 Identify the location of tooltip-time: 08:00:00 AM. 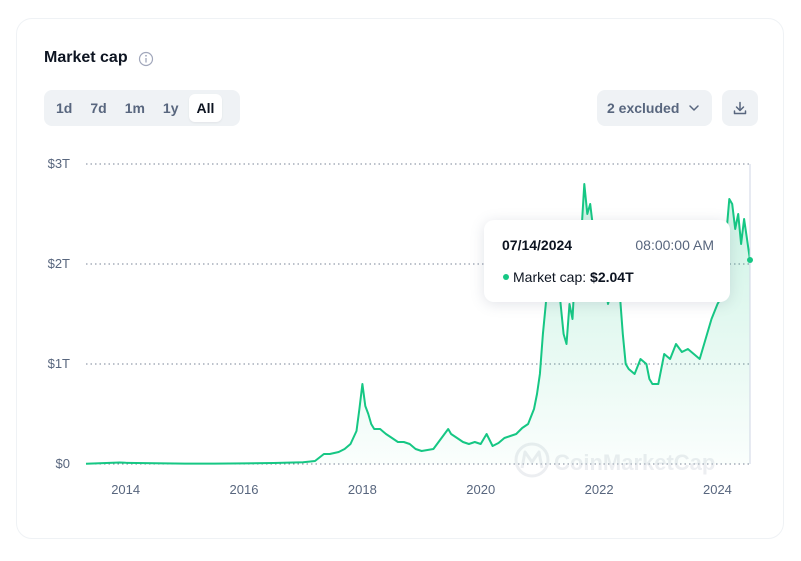
(674, 245).